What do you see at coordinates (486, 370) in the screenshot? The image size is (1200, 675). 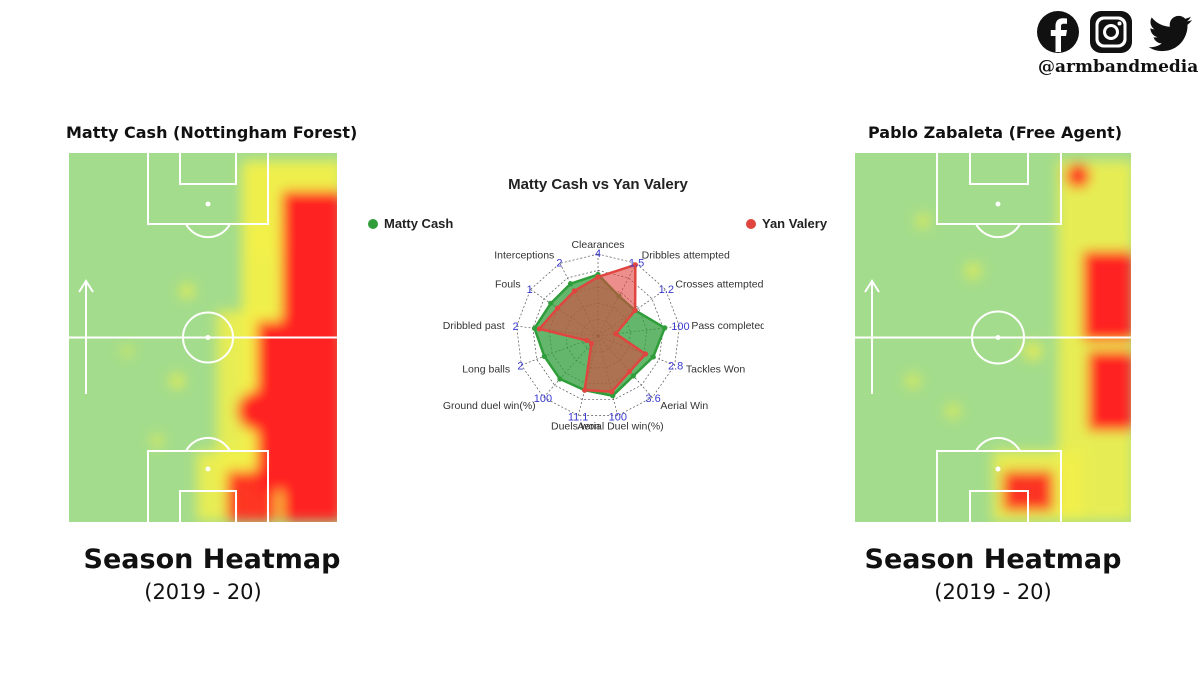 I see `radar-axis-label: Long balls` at bounding box center [486, 370].